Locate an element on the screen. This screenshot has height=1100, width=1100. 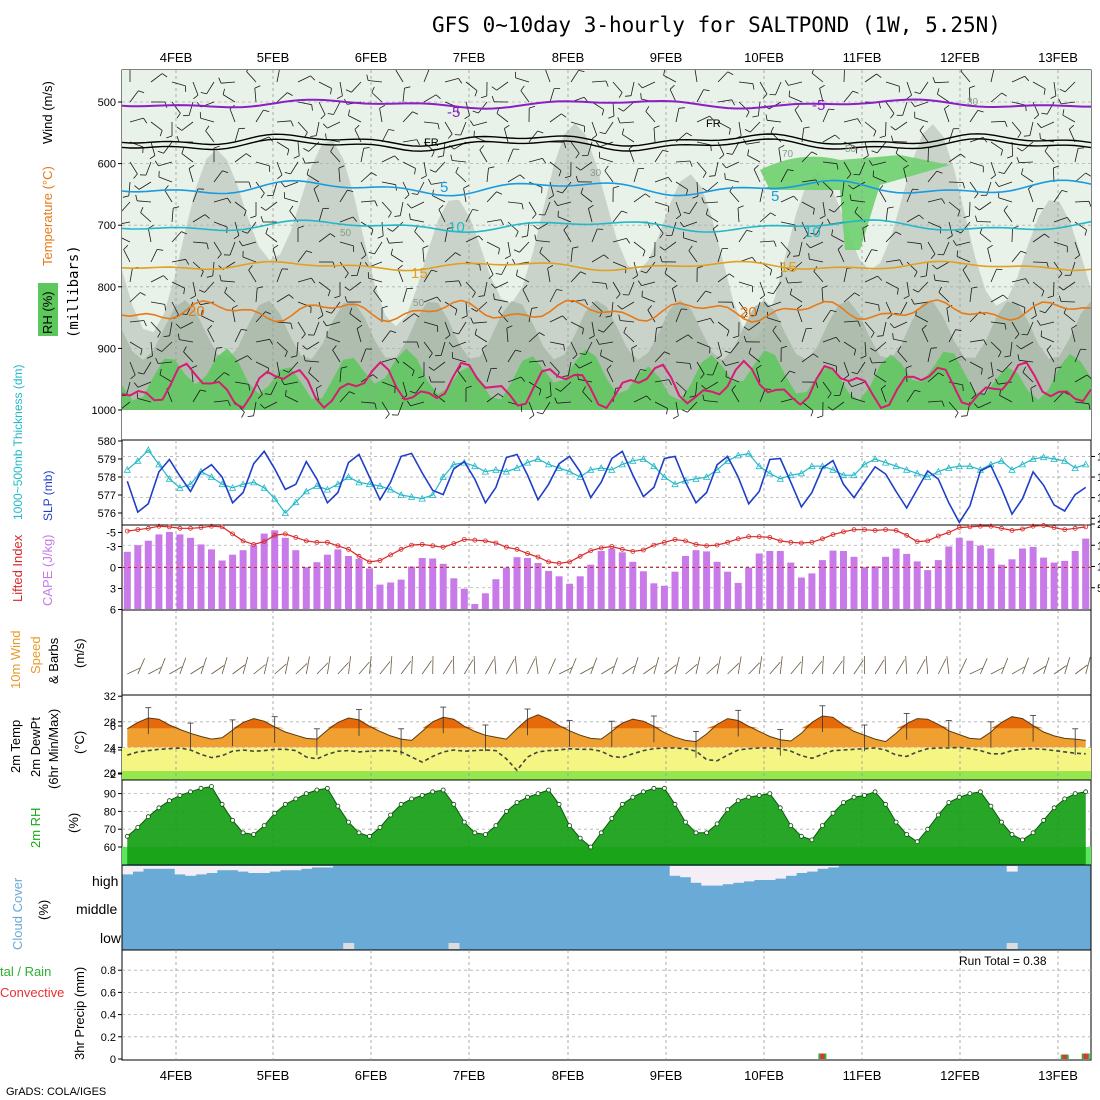
rh2m-label-a: 2m RH is located at coordinates (35, 828).